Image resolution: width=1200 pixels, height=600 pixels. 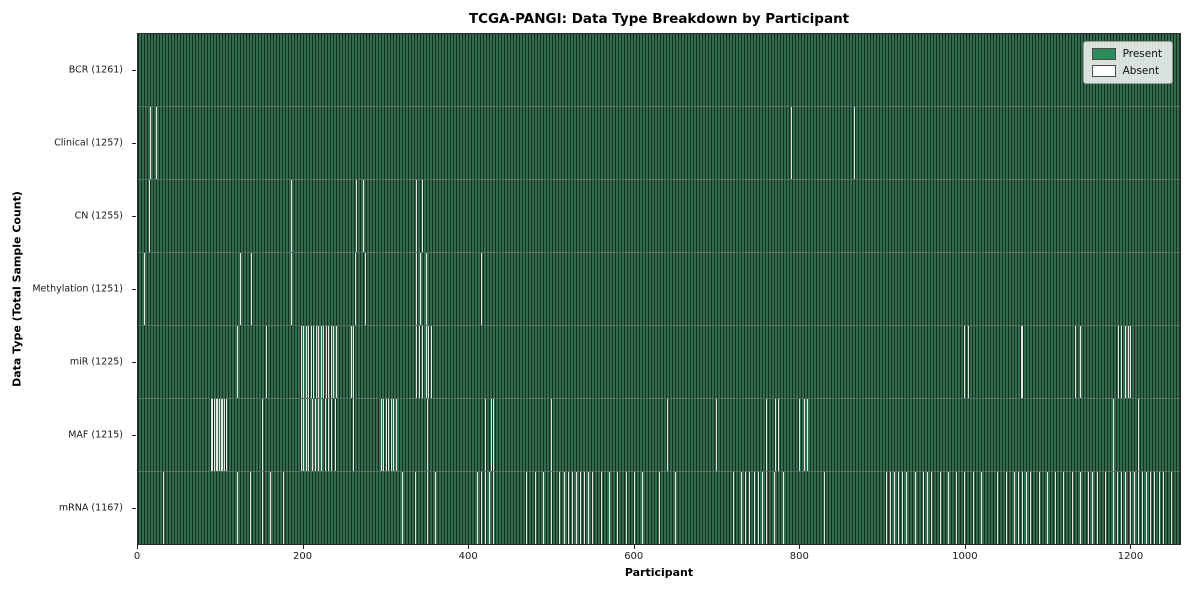 What do you see at coordinates (659, 288) in the screenshot?
I see `heatmap-row-Methylation` at bounding box center [659, 288].